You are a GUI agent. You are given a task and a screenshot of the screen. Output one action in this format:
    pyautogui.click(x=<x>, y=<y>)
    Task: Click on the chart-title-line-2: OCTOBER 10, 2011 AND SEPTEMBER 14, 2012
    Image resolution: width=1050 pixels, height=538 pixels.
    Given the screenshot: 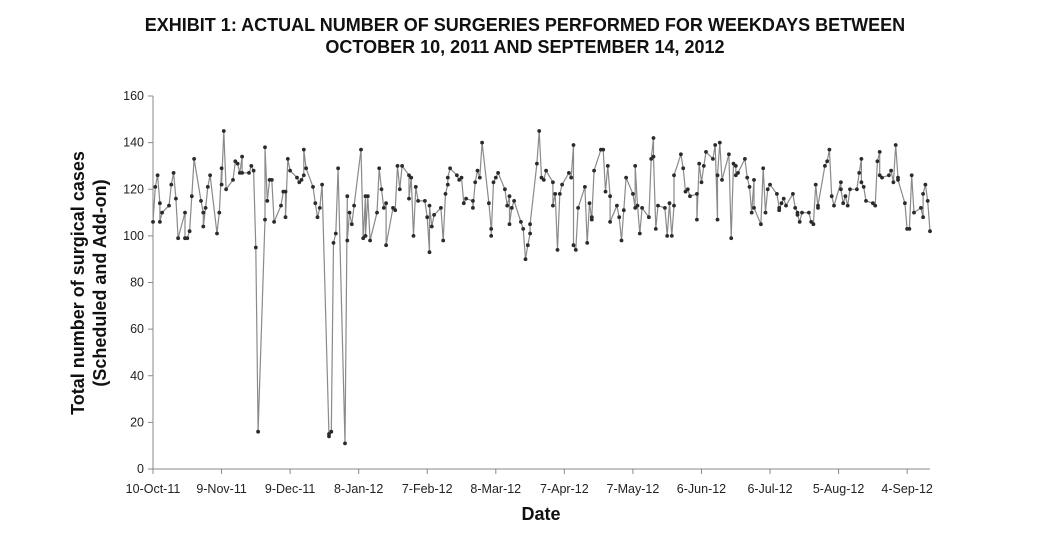 What is the action you would take?
    pyautogui.click(x=525, y=47)
    